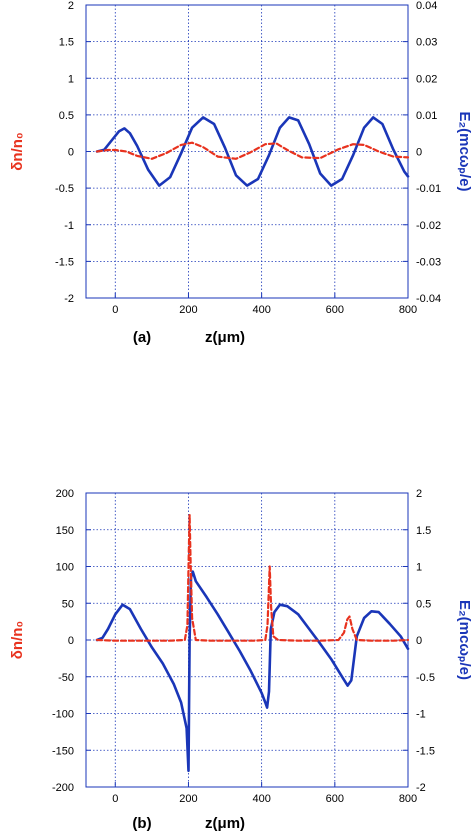  Describe the element at coordinates (428, 299) in the screenshot. I see `y-right-tick-label: -0.04` at that location.